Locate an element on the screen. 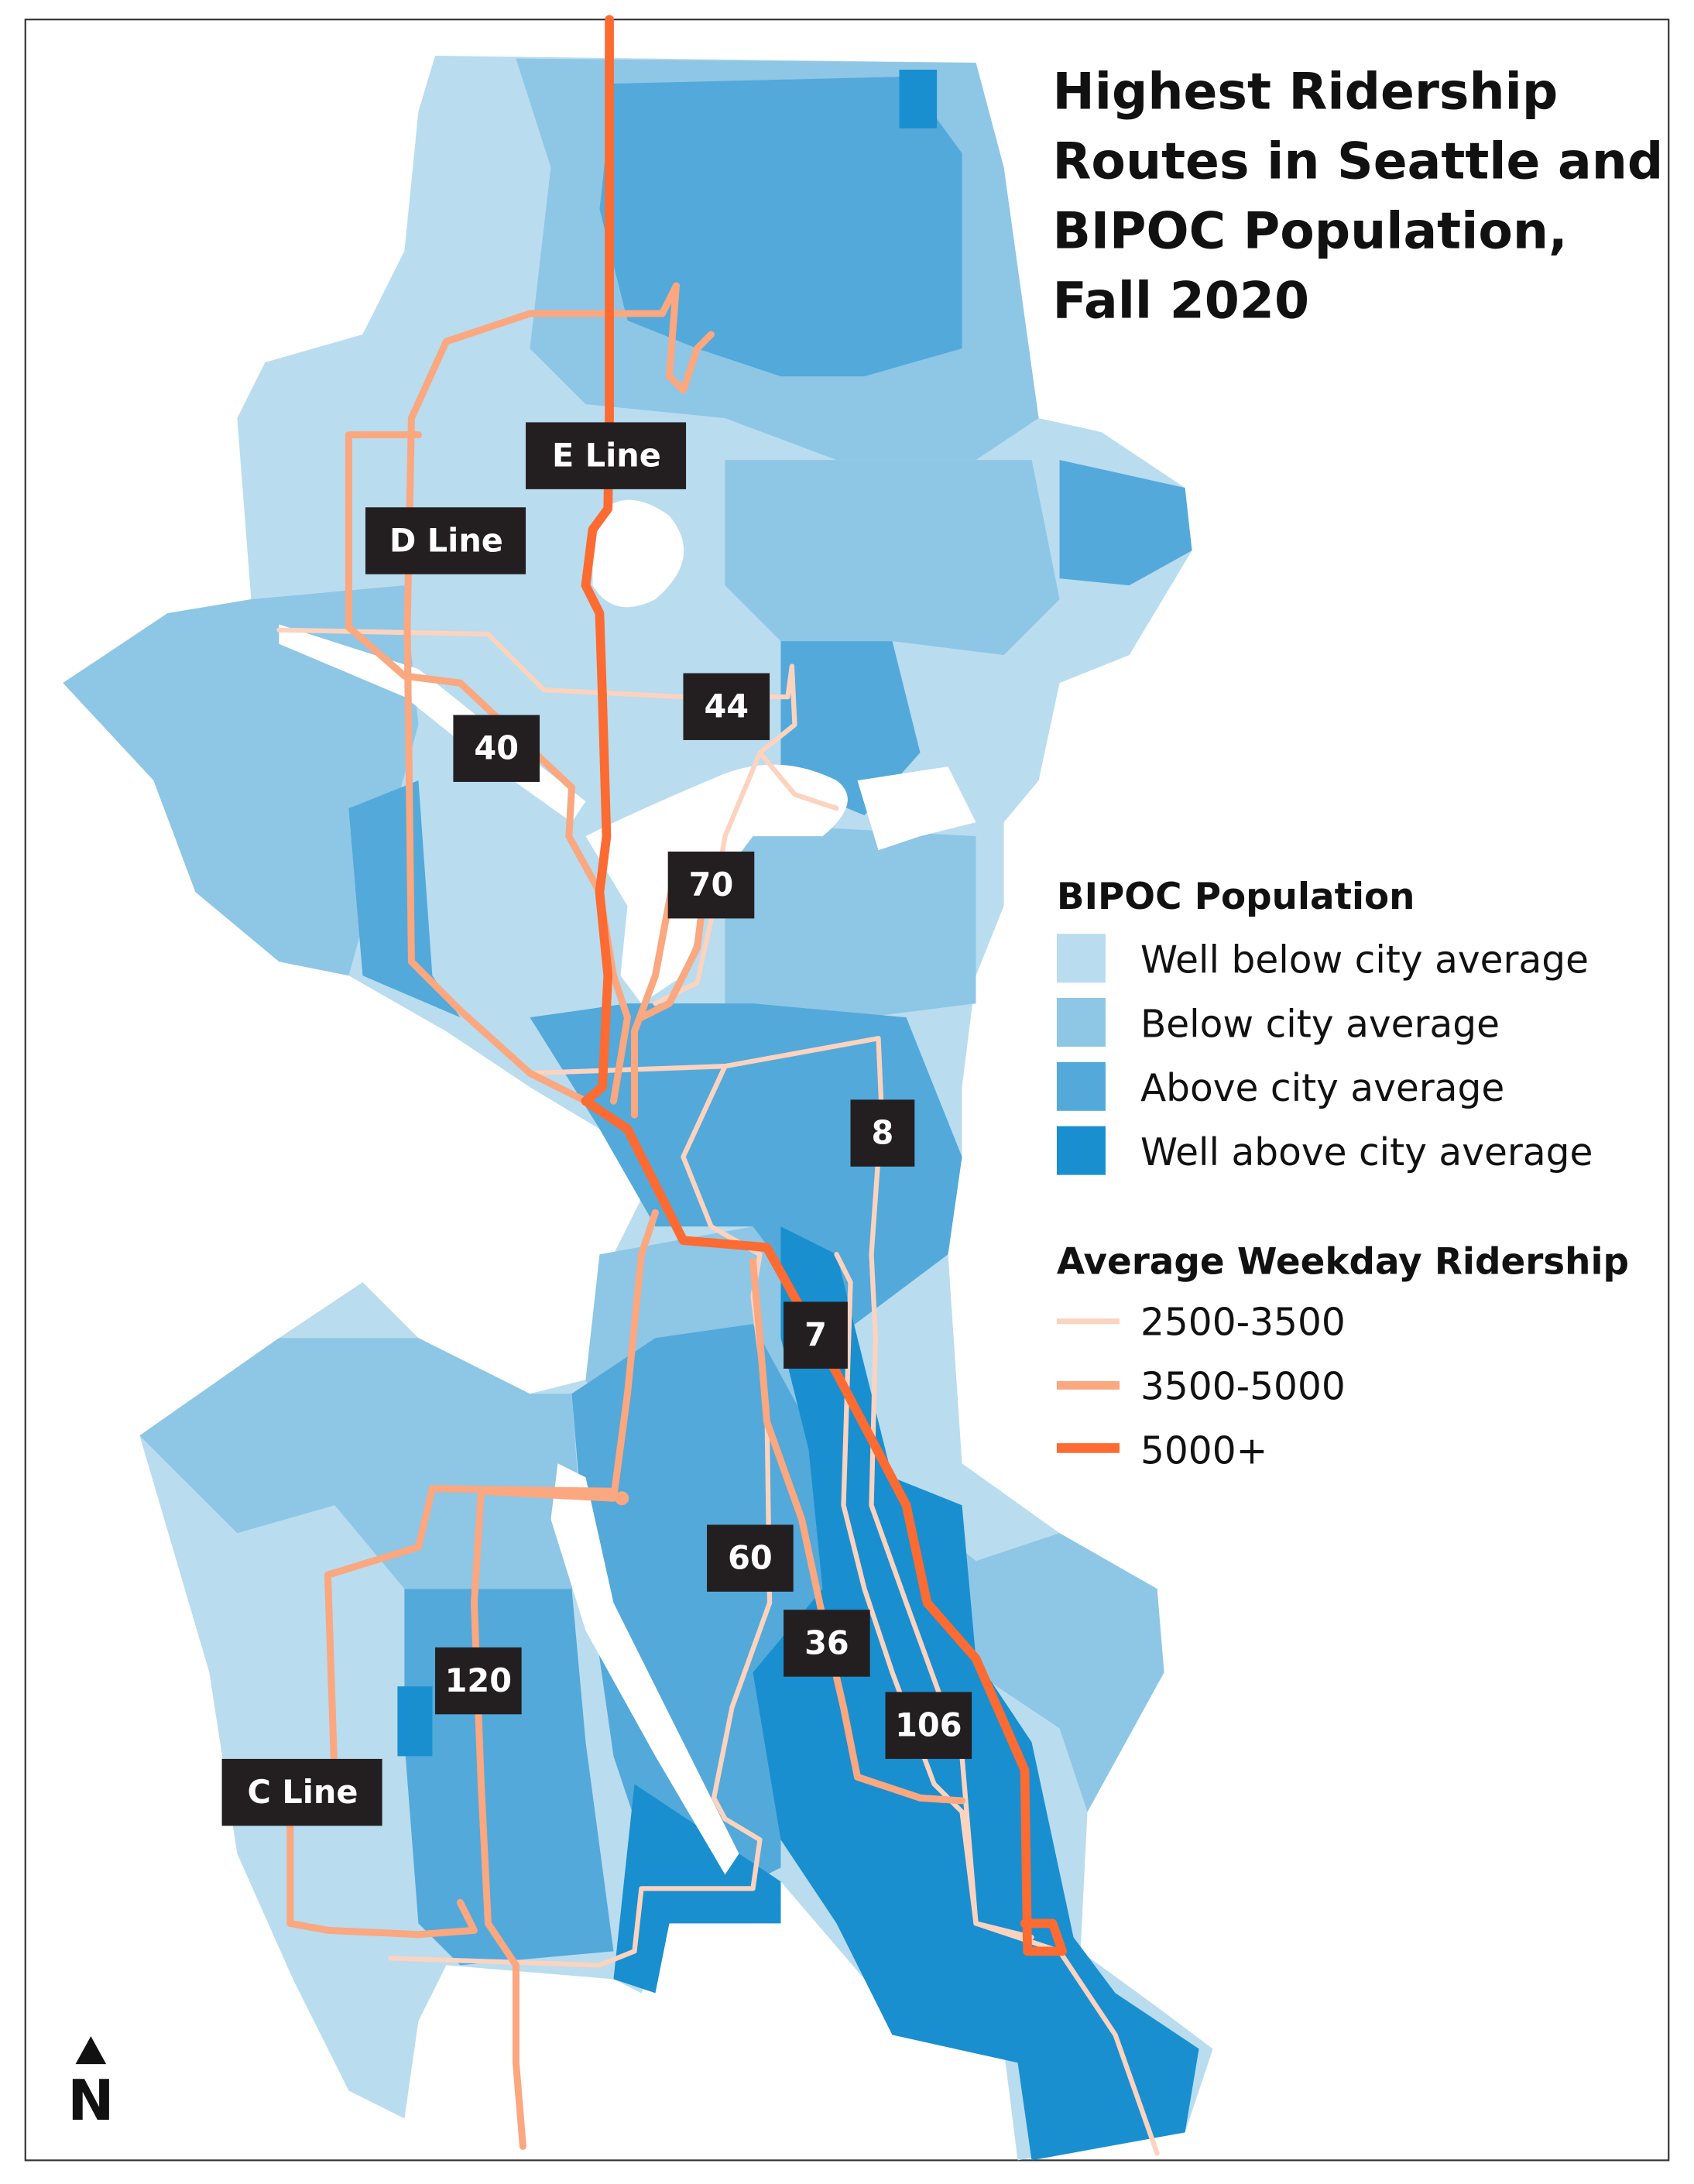 This screenshot has width=1694, height=2184. zone-above-interbay is located at coordinates (405, 899).